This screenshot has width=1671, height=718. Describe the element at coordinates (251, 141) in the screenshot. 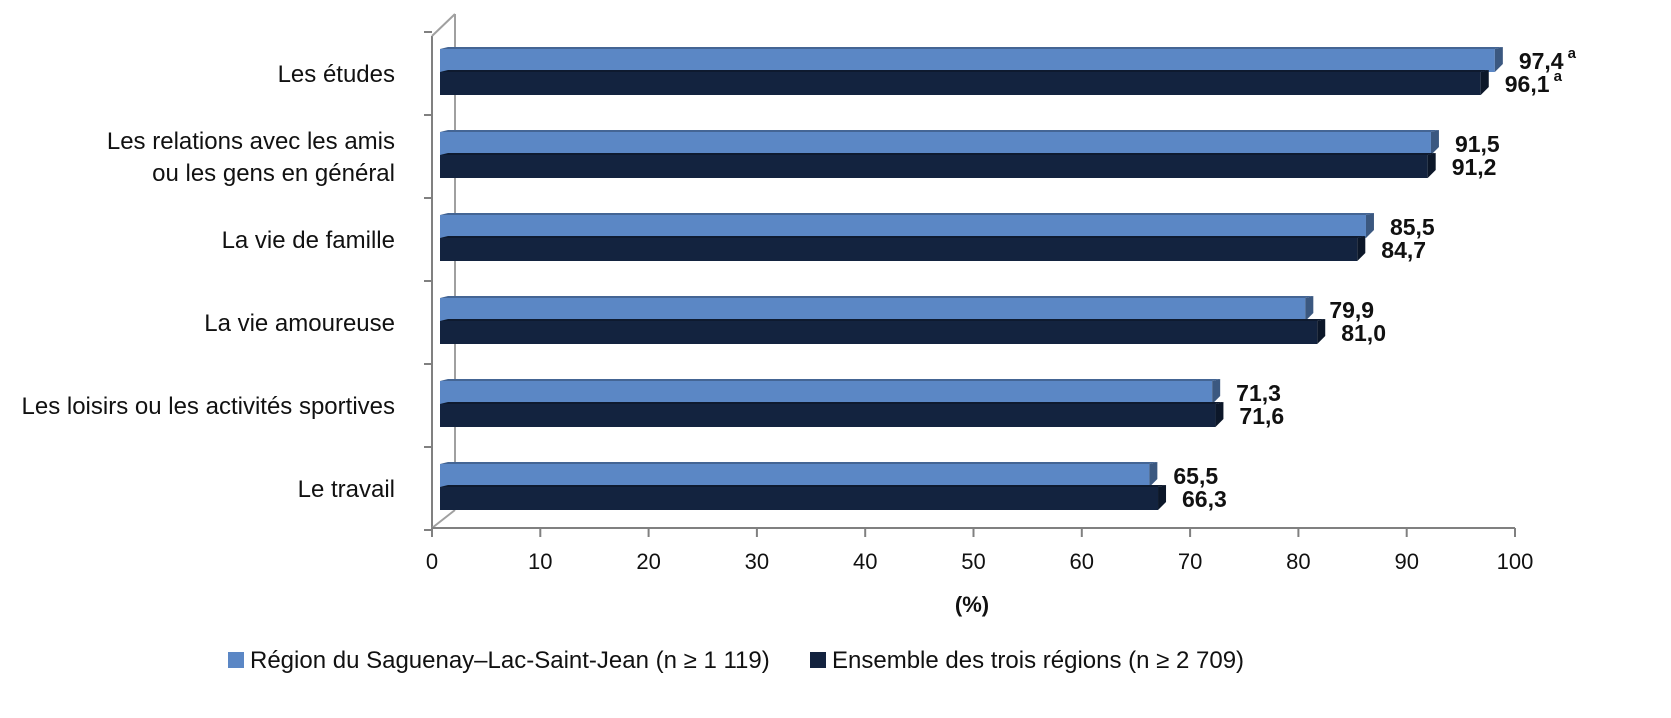

I see `category-label-line: Les relations avec les amis` at that location.